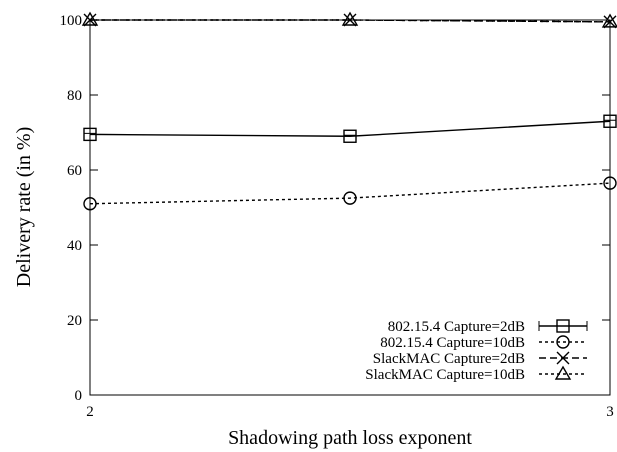 This screenshot has height=452, width=617. What do you see at coordinates (350, 438) in the screenshot?
I see `x-axis-label: Shadowing path loss exponent` at bounding box center [350, 438].